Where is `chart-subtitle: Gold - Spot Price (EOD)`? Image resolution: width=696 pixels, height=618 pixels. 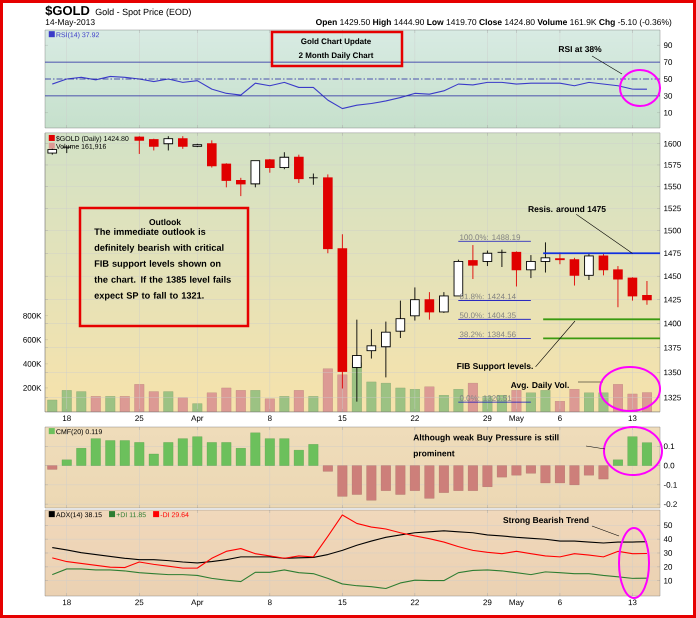 chart-subtitle: Gold - Spot Price (EOD) is located at coordinates (143, 12).